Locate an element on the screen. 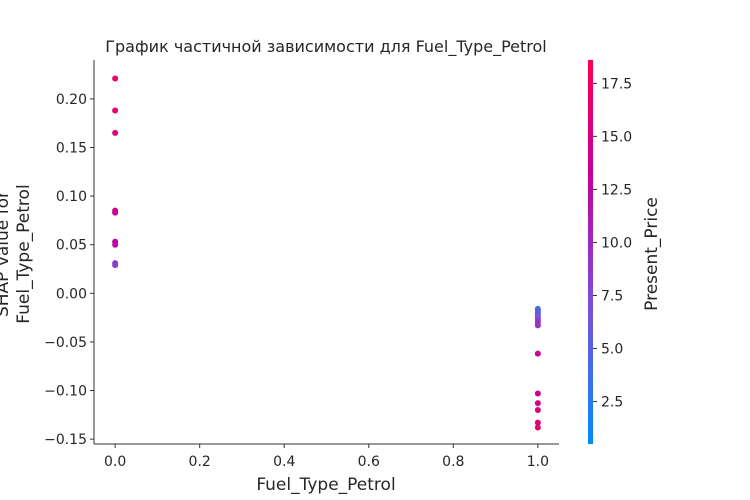 Image resolution: width=750 pixels, height=500 pixels. colorbar-tick-label: 15.0 is located at coordinates (616, 137).